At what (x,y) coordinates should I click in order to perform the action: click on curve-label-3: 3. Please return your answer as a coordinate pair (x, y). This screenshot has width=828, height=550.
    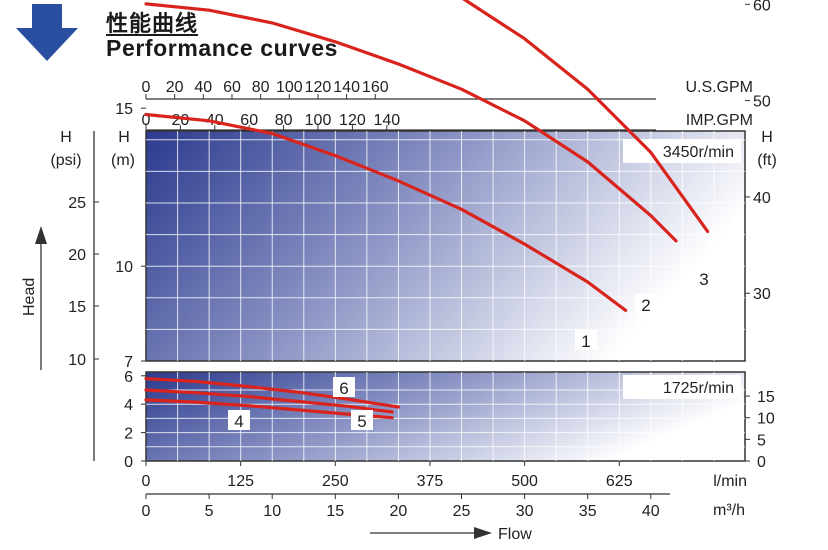
    Looking at the image, I should click on (704, 278).